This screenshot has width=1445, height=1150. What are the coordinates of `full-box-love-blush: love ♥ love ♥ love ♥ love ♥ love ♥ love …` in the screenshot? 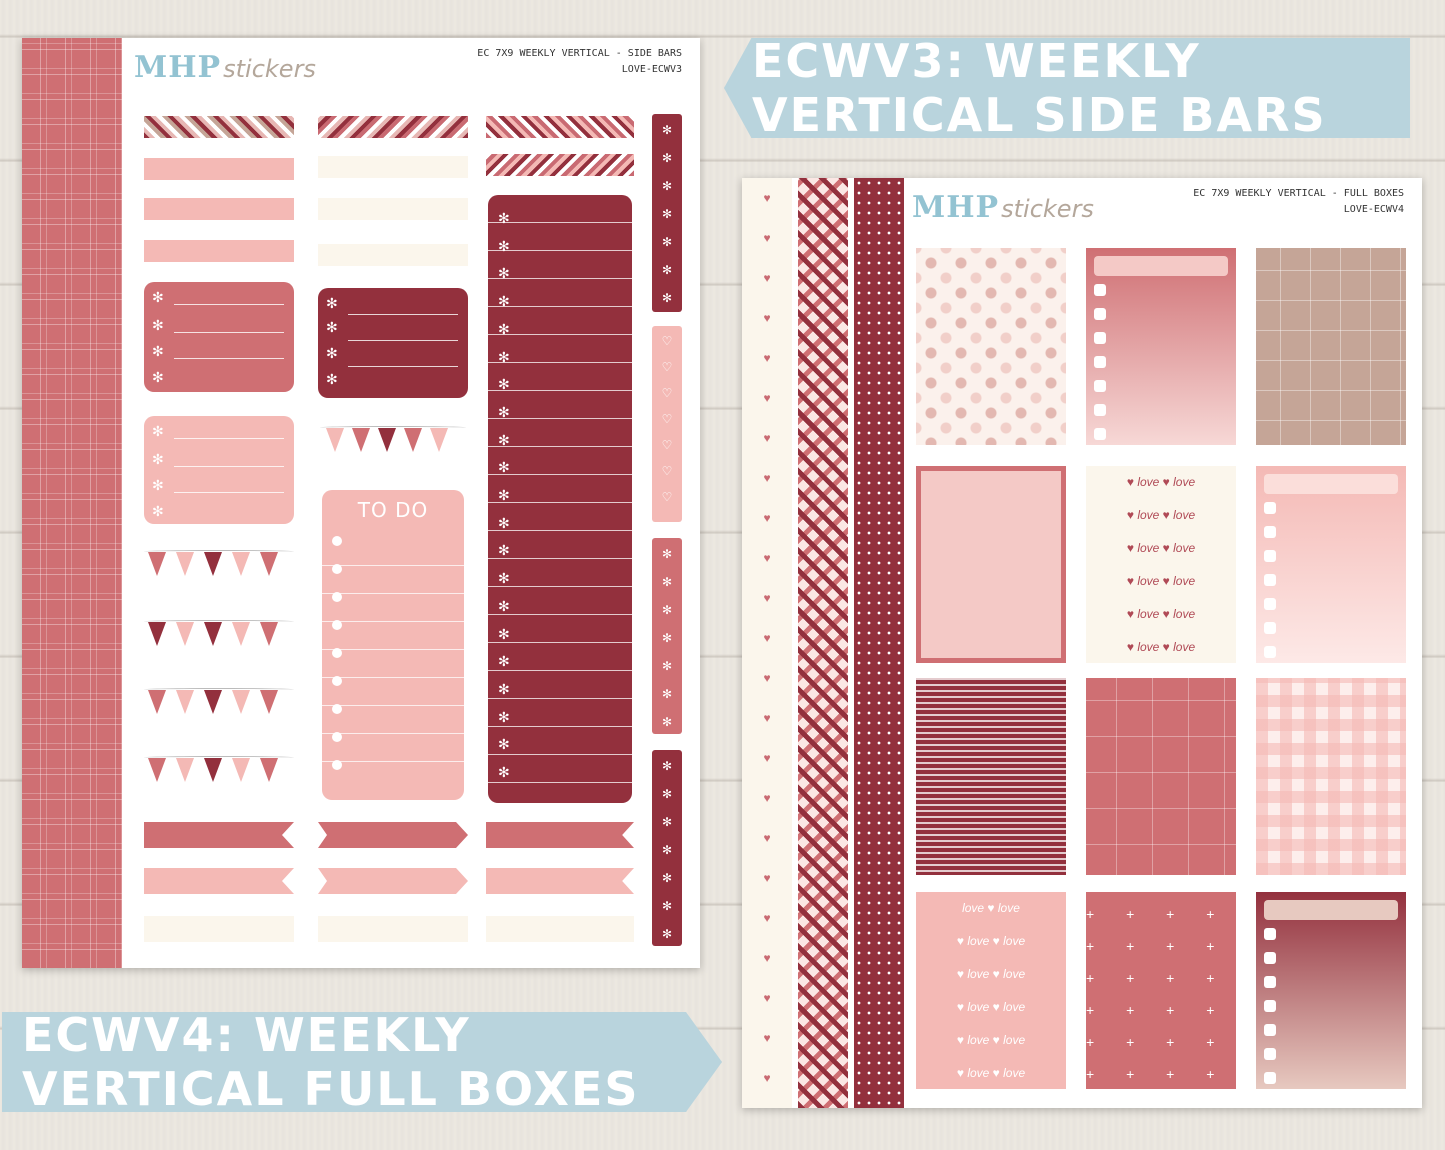 It's located at (991, 990).